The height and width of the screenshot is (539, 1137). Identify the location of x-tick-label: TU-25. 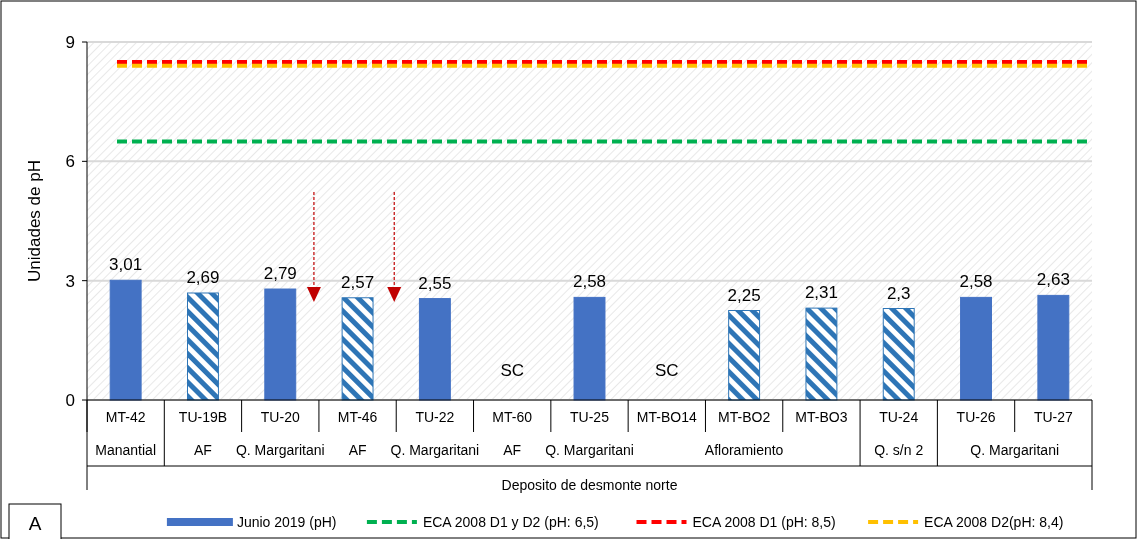
(590, 417).